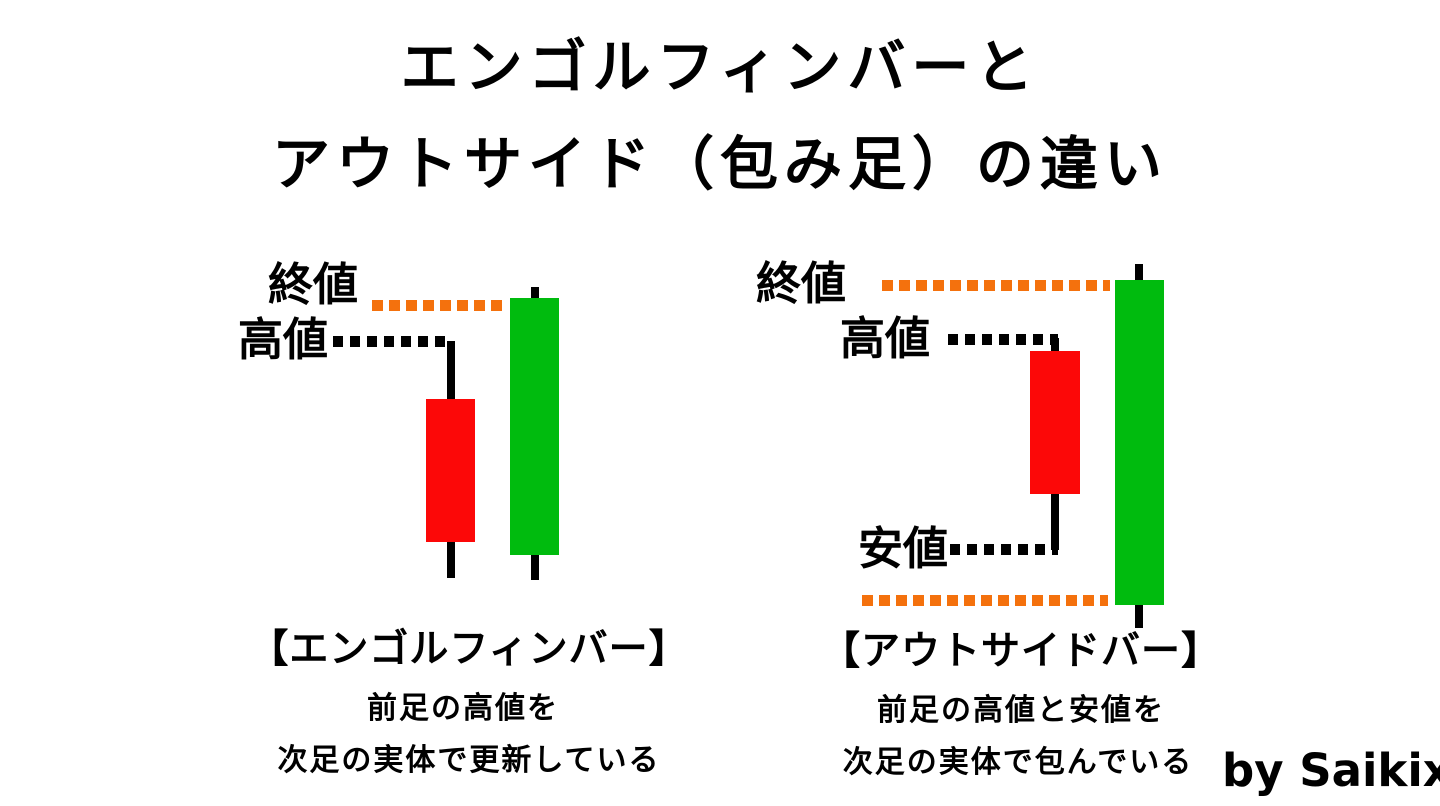 Image resolution: width=1440 pixels, height=806 pixels. Describe the element at coordinates (1004, 549) in the screenshot. I see `low-price-dotted-line` at that location.